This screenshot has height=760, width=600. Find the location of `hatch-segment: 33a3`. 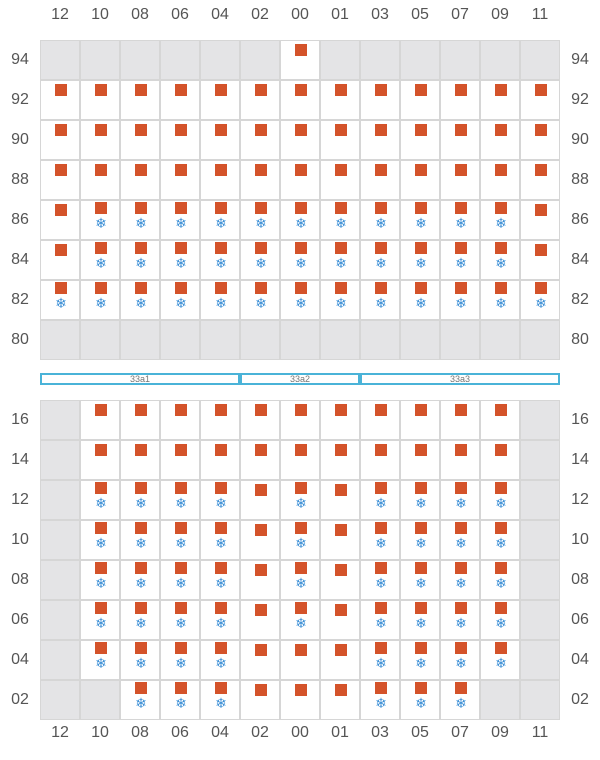

hatch-segment: 33a3 is located at coordinates (460, 379).